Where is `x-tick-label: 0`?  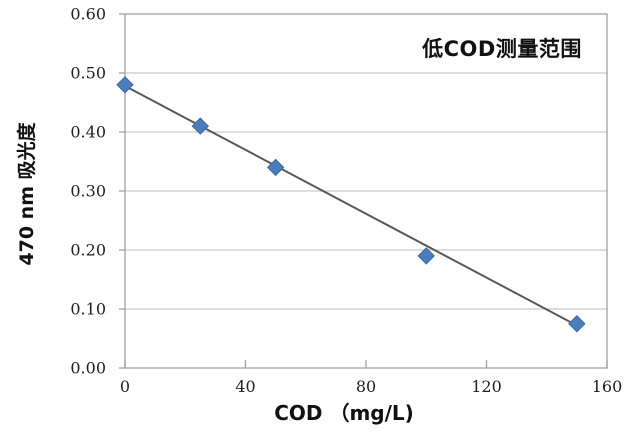 x-tick-label: 0 is located at coordinates (125, 386).